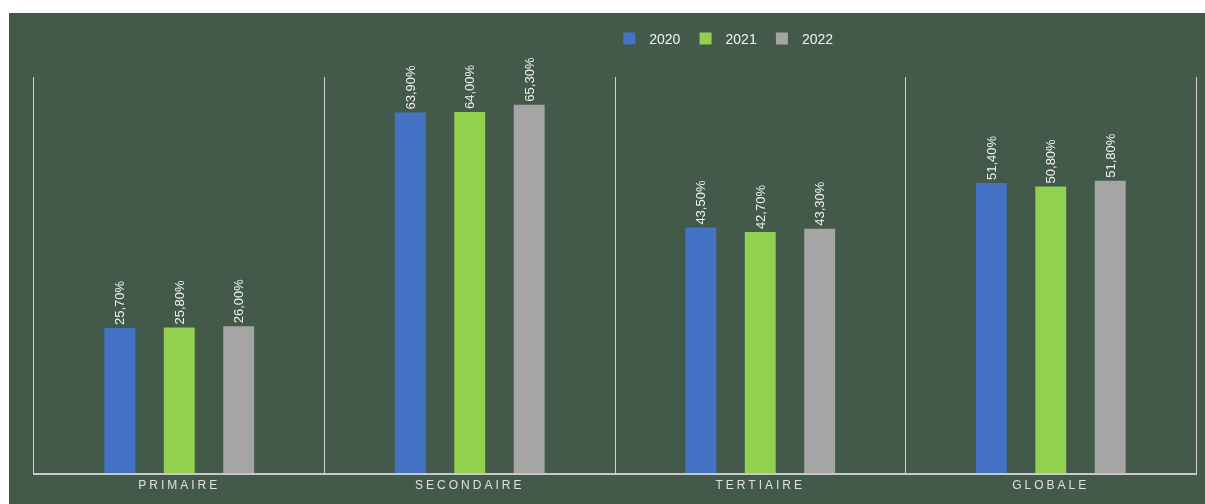  I want to click on legend-label: 2021, so click(741, 39).